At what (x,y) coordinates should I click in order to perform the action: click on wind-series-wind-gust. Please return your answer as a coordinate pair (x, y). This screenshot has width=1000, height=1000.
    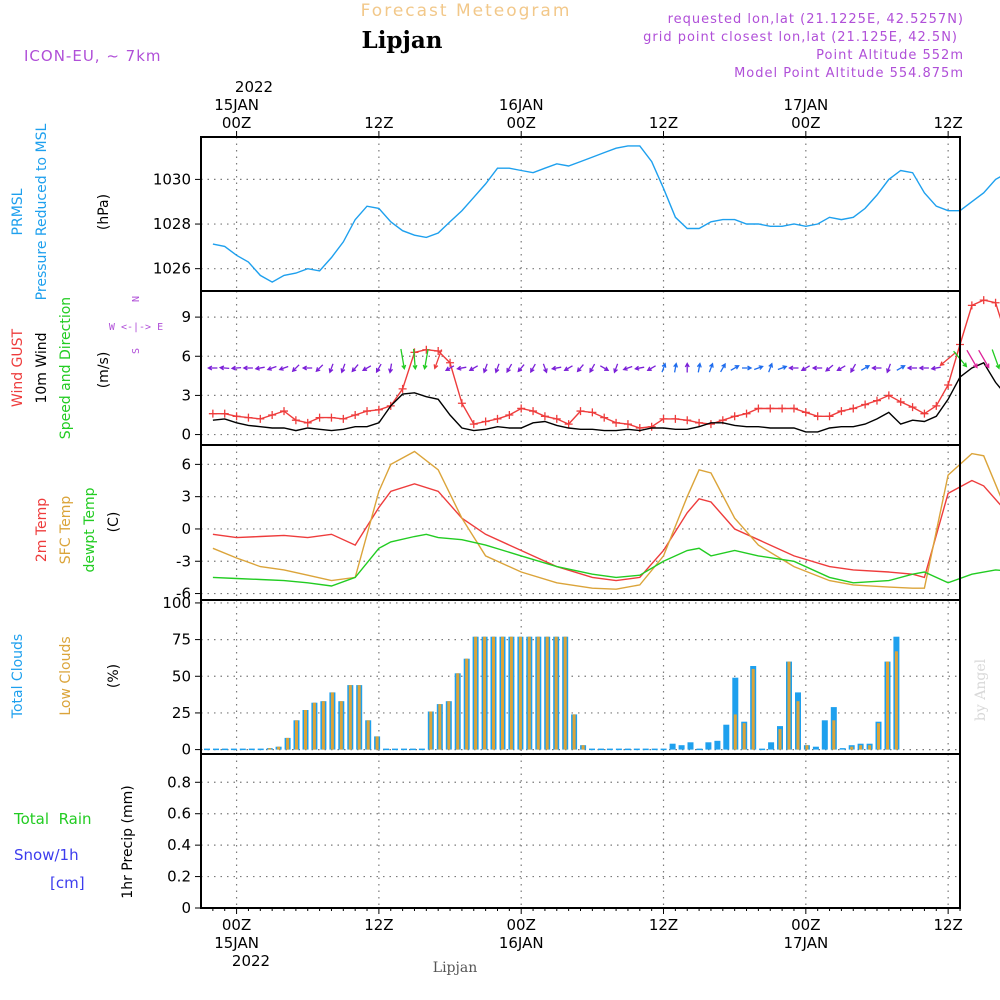
    Looking at the image, I should click on (606, 364).